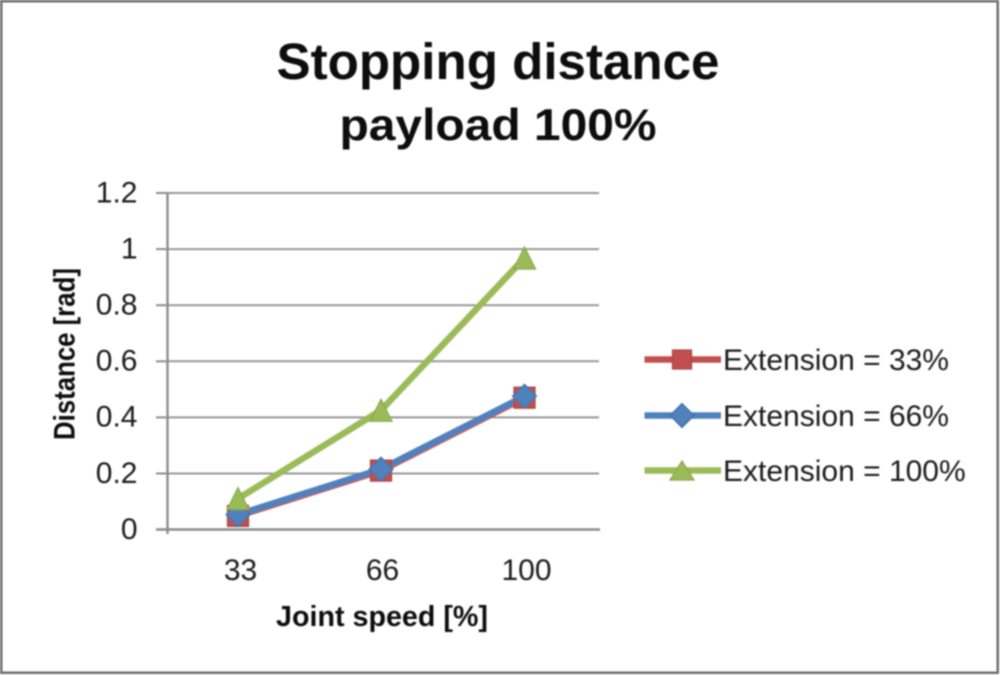 The image size is (1000, 675). What do you see at coordinates (498, 61) in the screenshot?
I see `svg-text: Stopping distance` at bounding box center [498, 61].